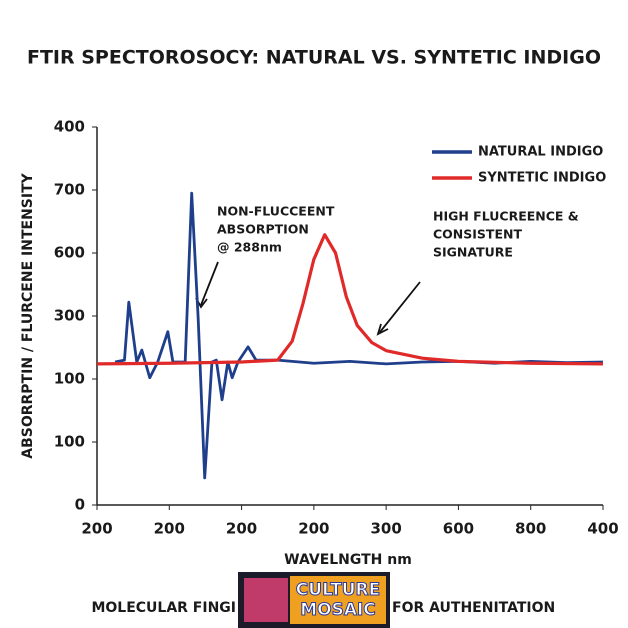  I want to click on y-tick-label: 700, so click(69, 190).